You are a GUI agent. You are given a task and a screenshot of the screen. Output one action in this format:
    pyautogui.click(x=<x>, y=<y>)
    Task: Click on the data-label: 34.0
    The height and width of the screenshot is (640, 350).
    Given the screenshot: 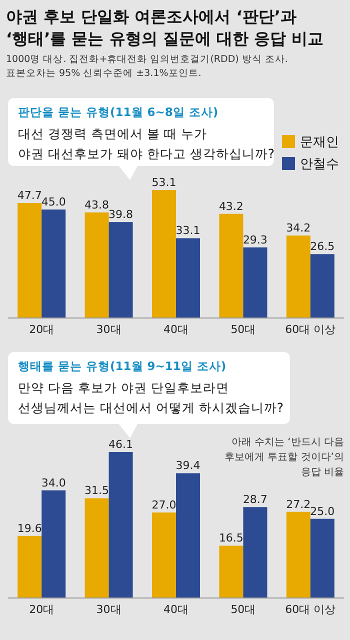 What is the action you would take?
    pyautogui.click(x=53, y=483)
    